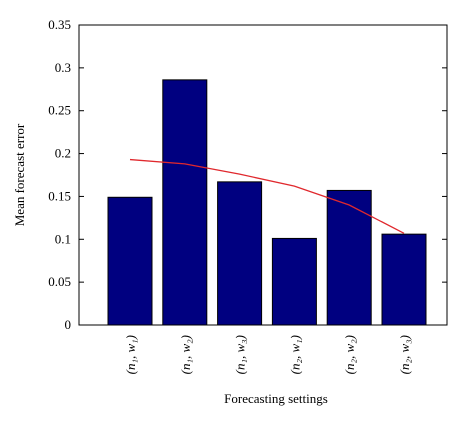  Describe the element at coordinates (404, 354) in the screenshot. I see `x-tick-label: (n₂, w₃)` at that location.